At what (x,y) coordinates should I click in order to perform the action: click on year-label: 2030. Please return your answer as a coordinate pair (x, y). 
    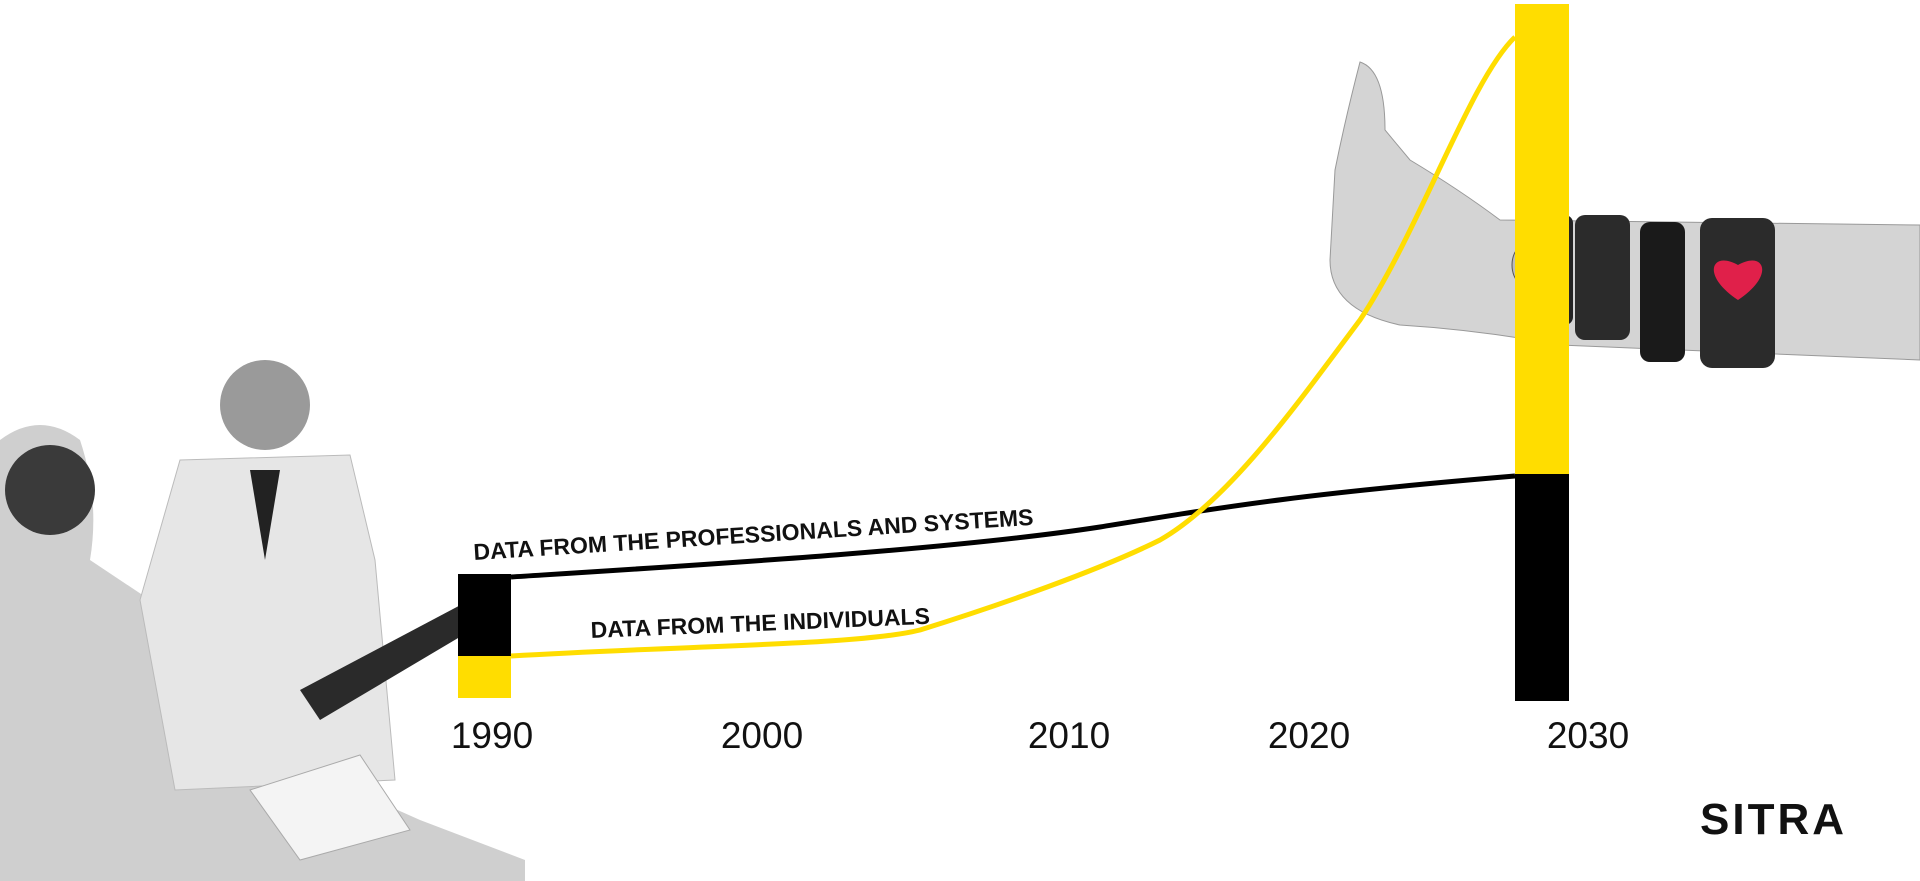
    Looking at the image, I should click on (1588, 735).